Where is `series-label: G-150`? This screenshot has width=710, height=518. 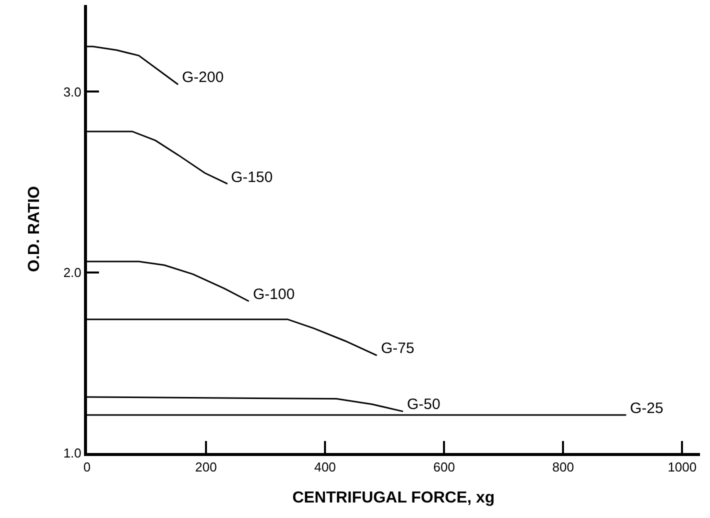
series-label: G-150 is located at coordinates (252, 177).